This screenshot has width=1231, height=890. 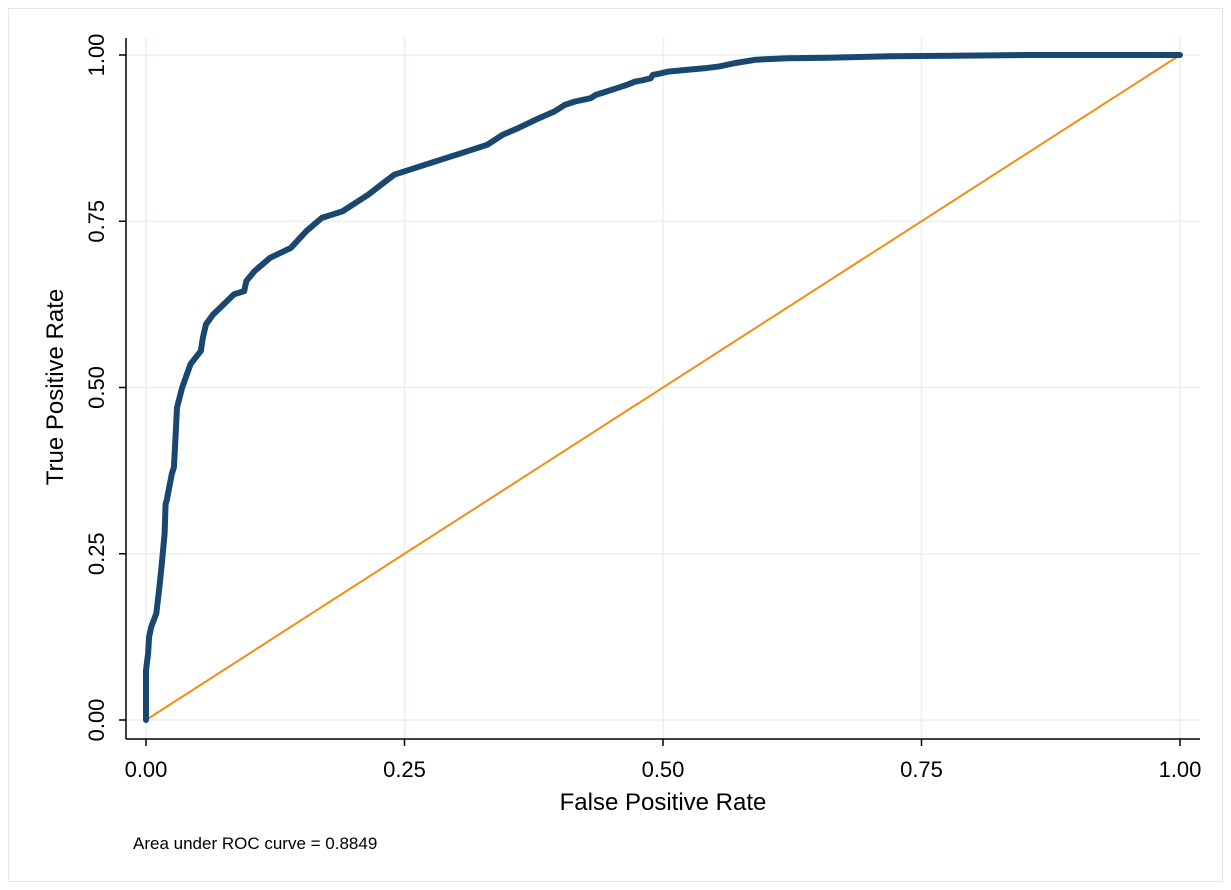 What do you see at coordinates (96, 221) in the screenshot?
I see `y-tick-label-3: 0.75` at bounding box center [96, 221].